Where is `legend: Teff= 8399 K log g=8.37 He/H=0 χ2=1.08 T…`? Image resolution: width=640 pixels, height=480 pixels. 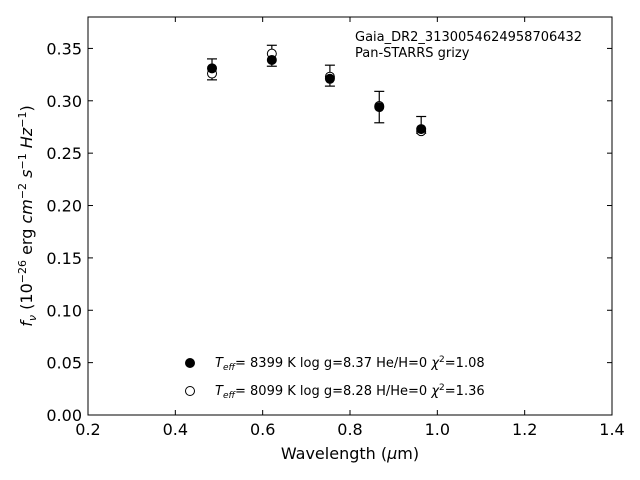
legend: Teff= 8399 K log g=8.37 He/H=0 χ2=1.08 T… is located at coordinates (335, 378).